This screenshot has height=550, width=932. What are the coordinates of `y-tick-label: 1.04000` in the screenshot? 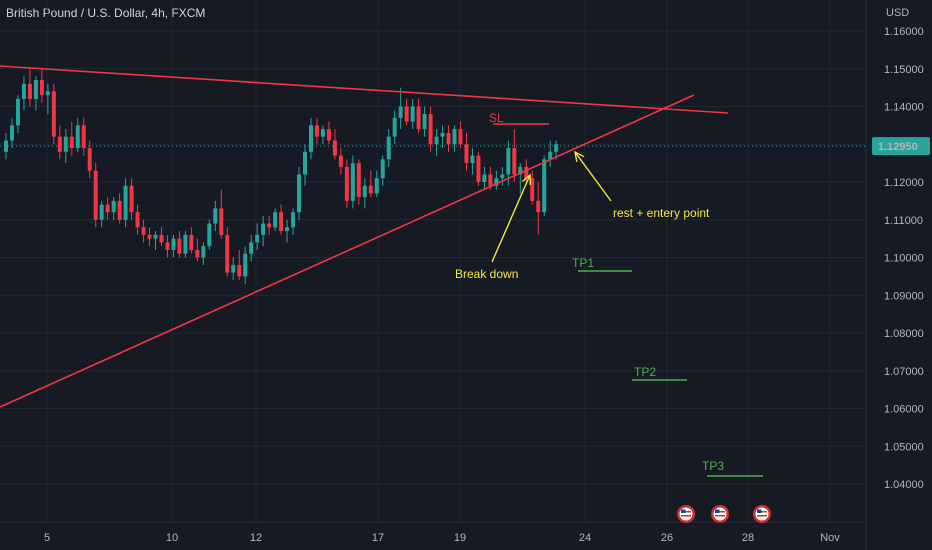 It's located at (904, 485).